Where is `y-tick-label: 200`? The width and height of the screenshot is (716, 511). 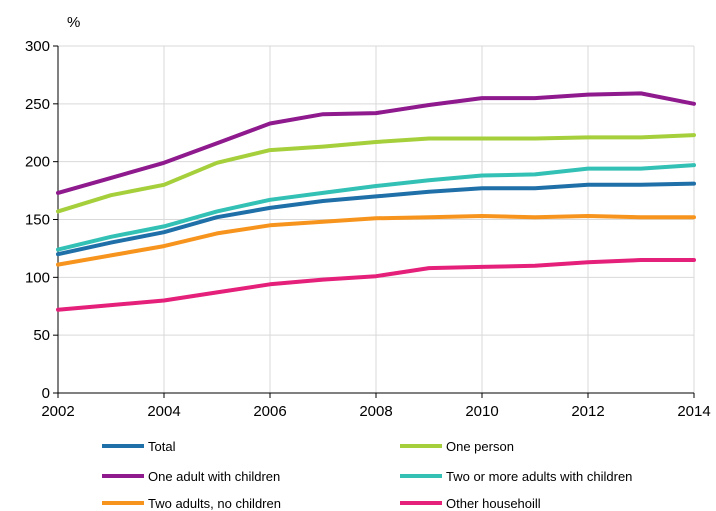
y-tick-label: 200 is located at coordinates (37, 162).